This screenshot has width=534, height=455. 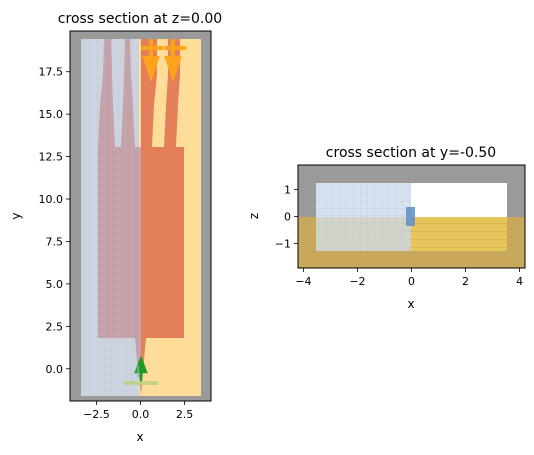 What do you see at coordinates (51, 72) in the screenshot?
I see `left-y-tick-label: 17.5` at bounding box center [51, 72].